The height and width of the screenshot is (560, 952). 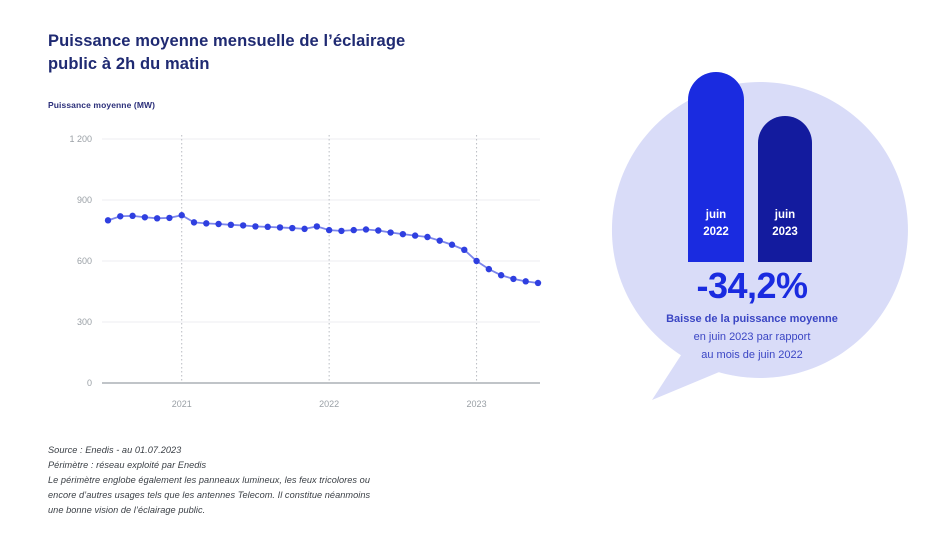 I want to click on y-tick-label: 900, so click(x=84, y=200).